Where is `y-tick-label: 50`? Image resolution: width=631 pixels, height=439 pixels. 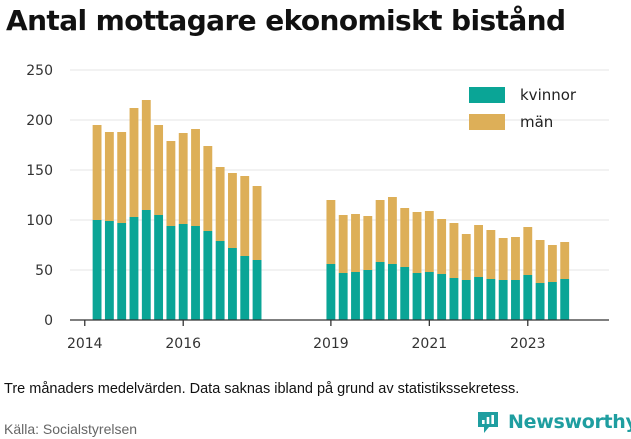 y-tick-label: 50 is located at coordinates (44, 271).